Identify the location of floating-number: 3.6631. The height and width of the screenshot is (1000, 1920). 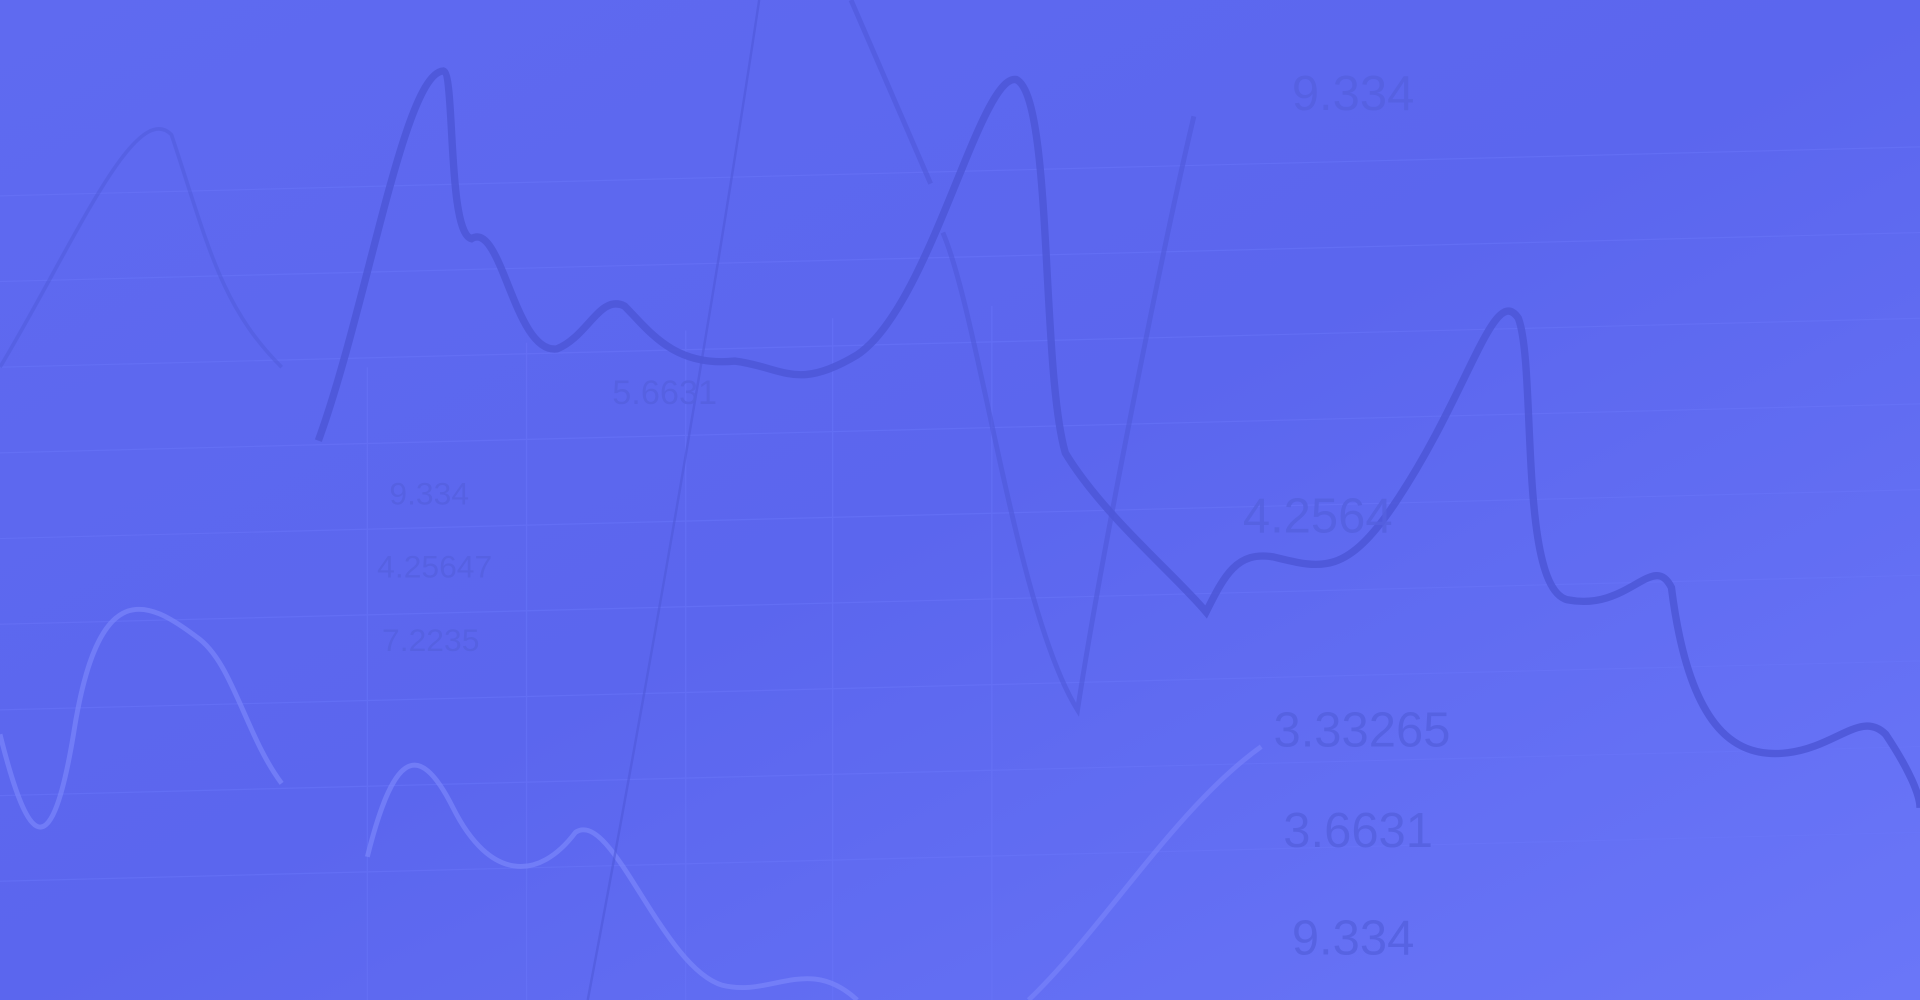
(1358, 831).